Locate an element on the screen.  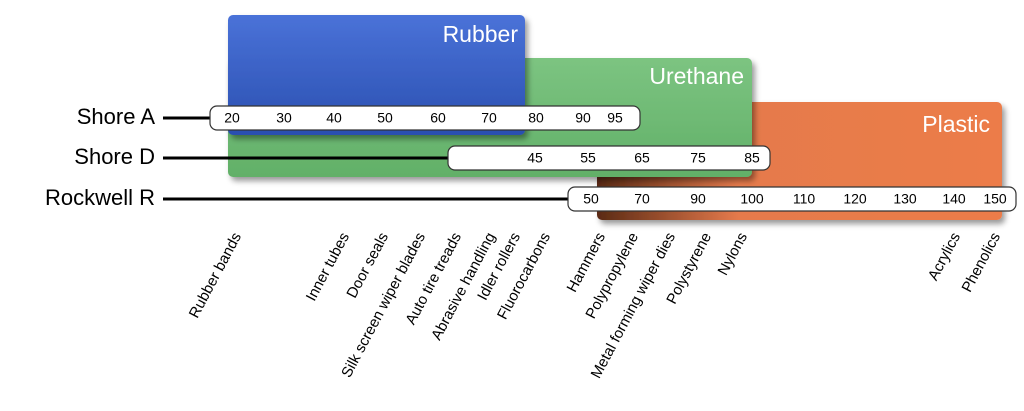
example-label: Phenolics is located at coordinates (981, 262).